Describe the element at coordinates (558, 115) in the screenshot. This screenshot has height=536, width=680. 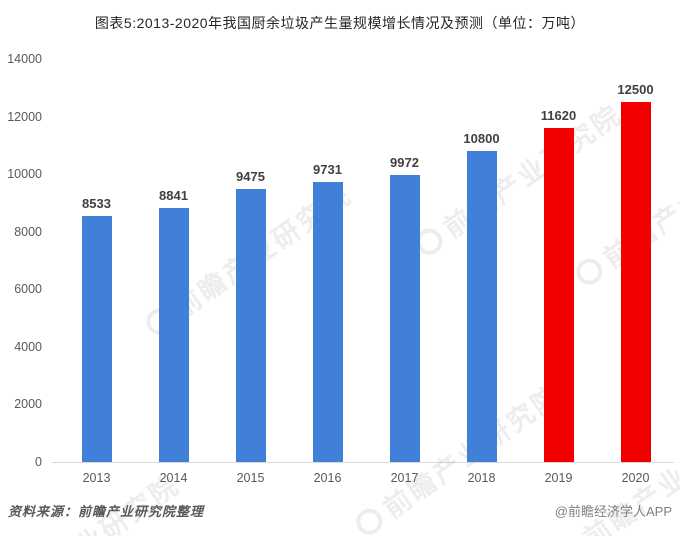
I see `bar-value-label: 11620` at that location.